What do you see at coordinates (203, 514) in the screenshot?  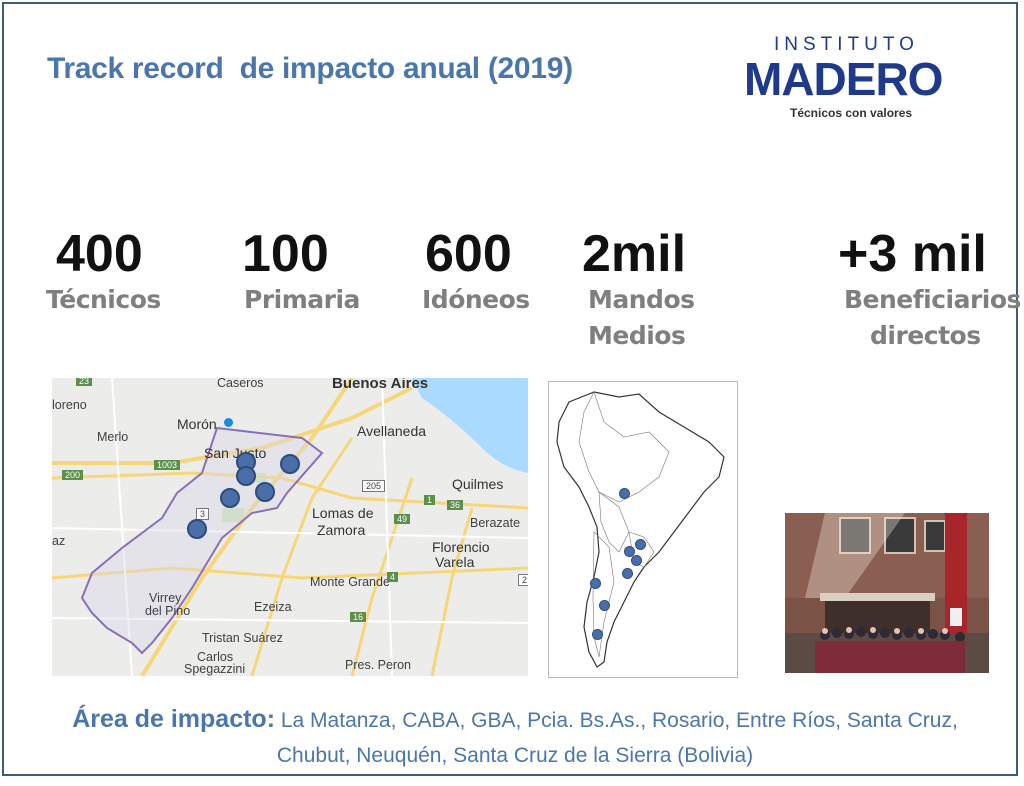 I see `road-shield: 3` at bounding box center [203, 514].